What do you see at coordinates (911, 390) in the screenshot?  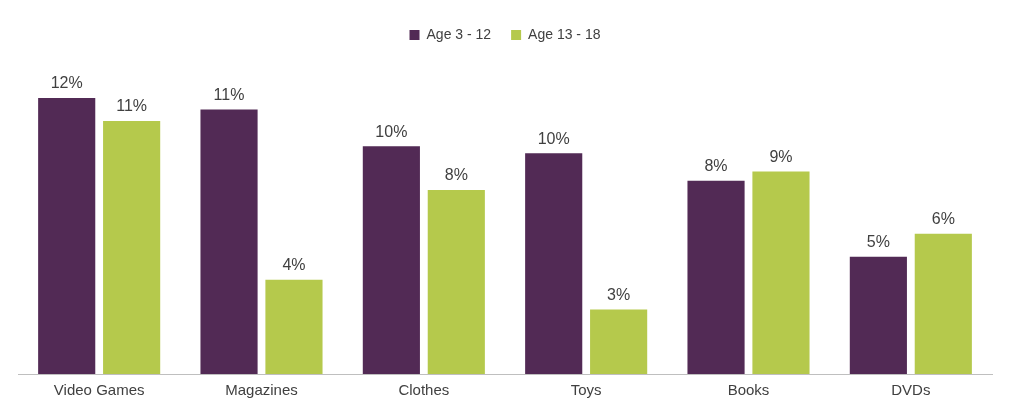 I see `x-tick-label: DVDs` at bounding box center [911, 390].